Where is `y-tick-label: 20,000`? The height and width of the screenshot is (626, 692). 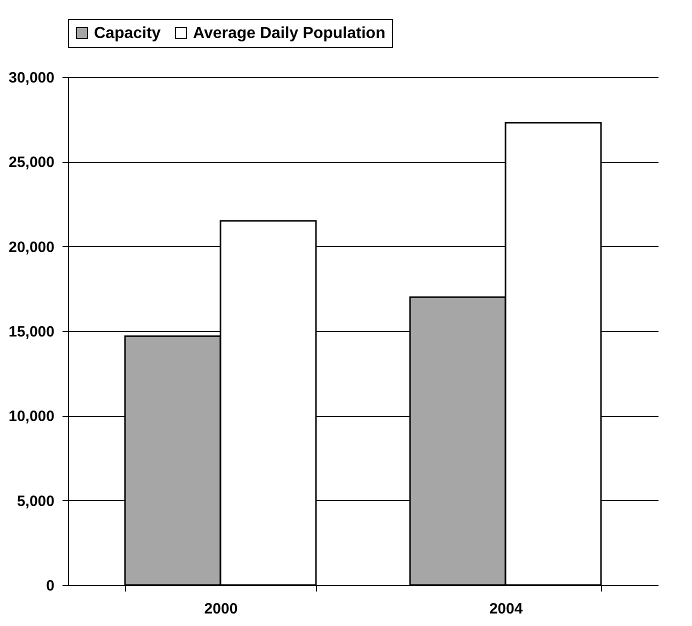 y-tick-label: 20,000 is located at coordinates (31, 247).